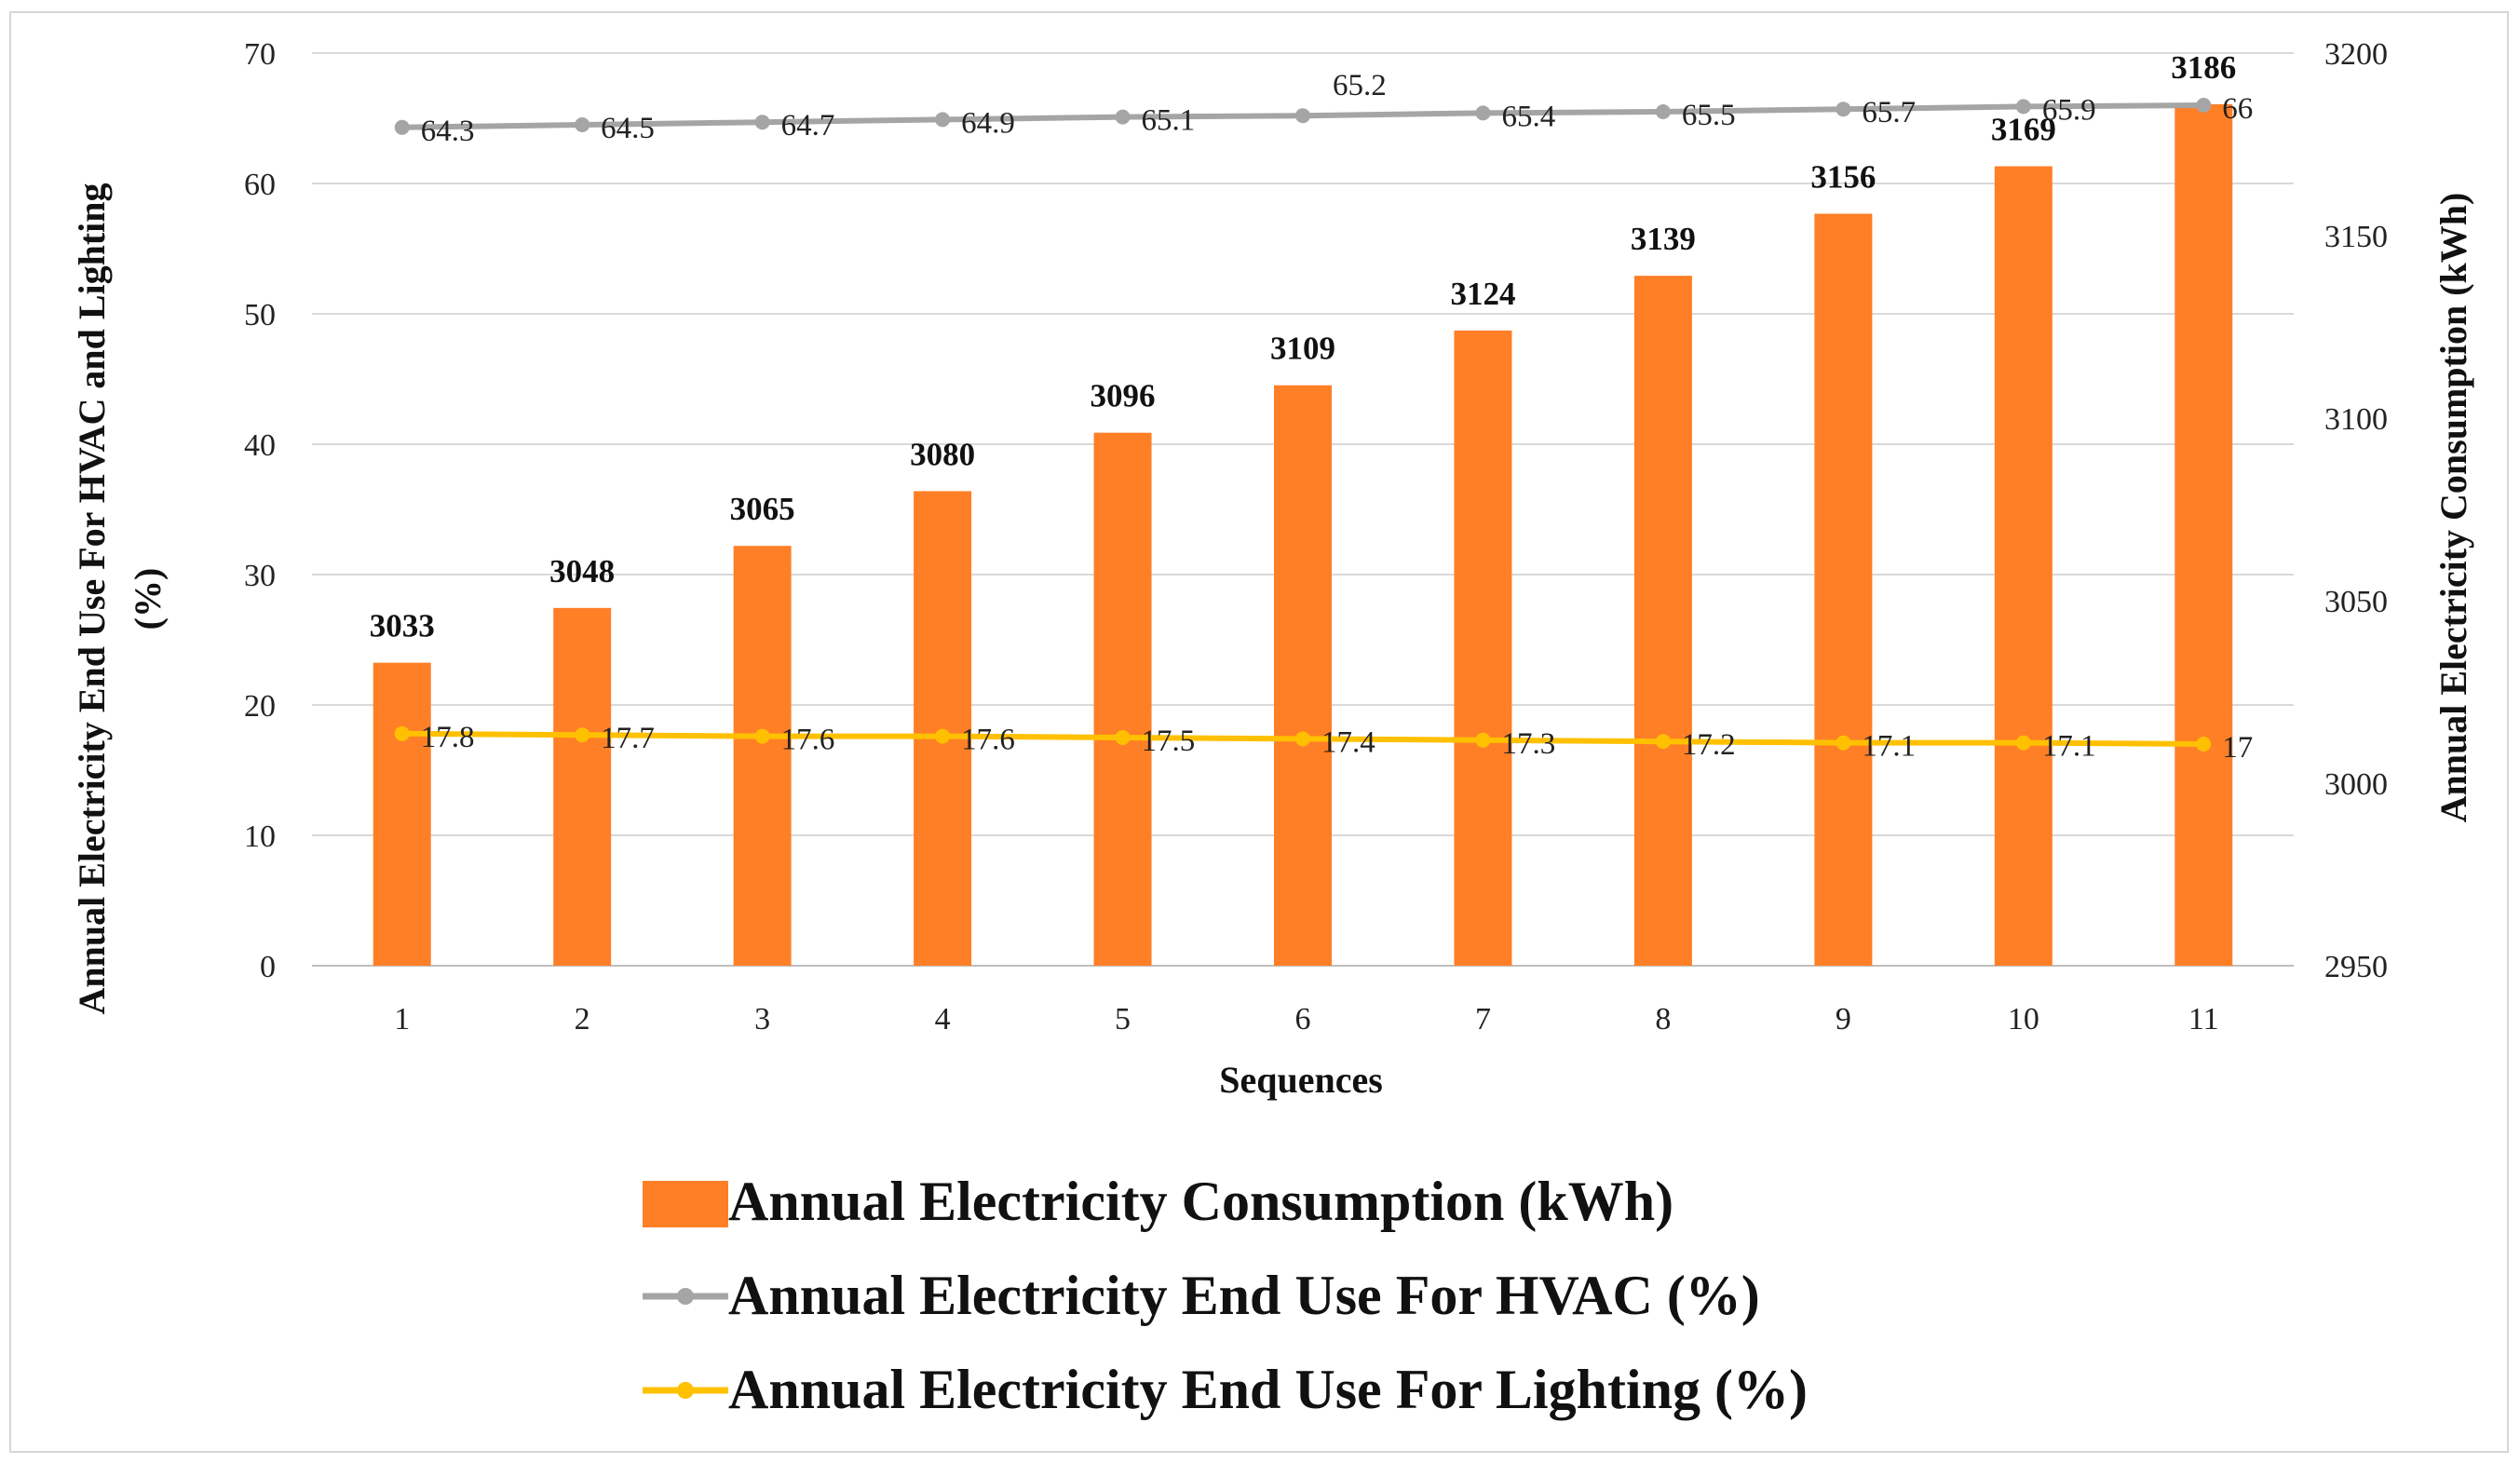 The height and width of the screenshot is (1463, 2520). What do you see at coordinates (148, 599) in the screenshot?
I see `y-axis-left-title-unit: (%)` at bounding box center [148, 599].